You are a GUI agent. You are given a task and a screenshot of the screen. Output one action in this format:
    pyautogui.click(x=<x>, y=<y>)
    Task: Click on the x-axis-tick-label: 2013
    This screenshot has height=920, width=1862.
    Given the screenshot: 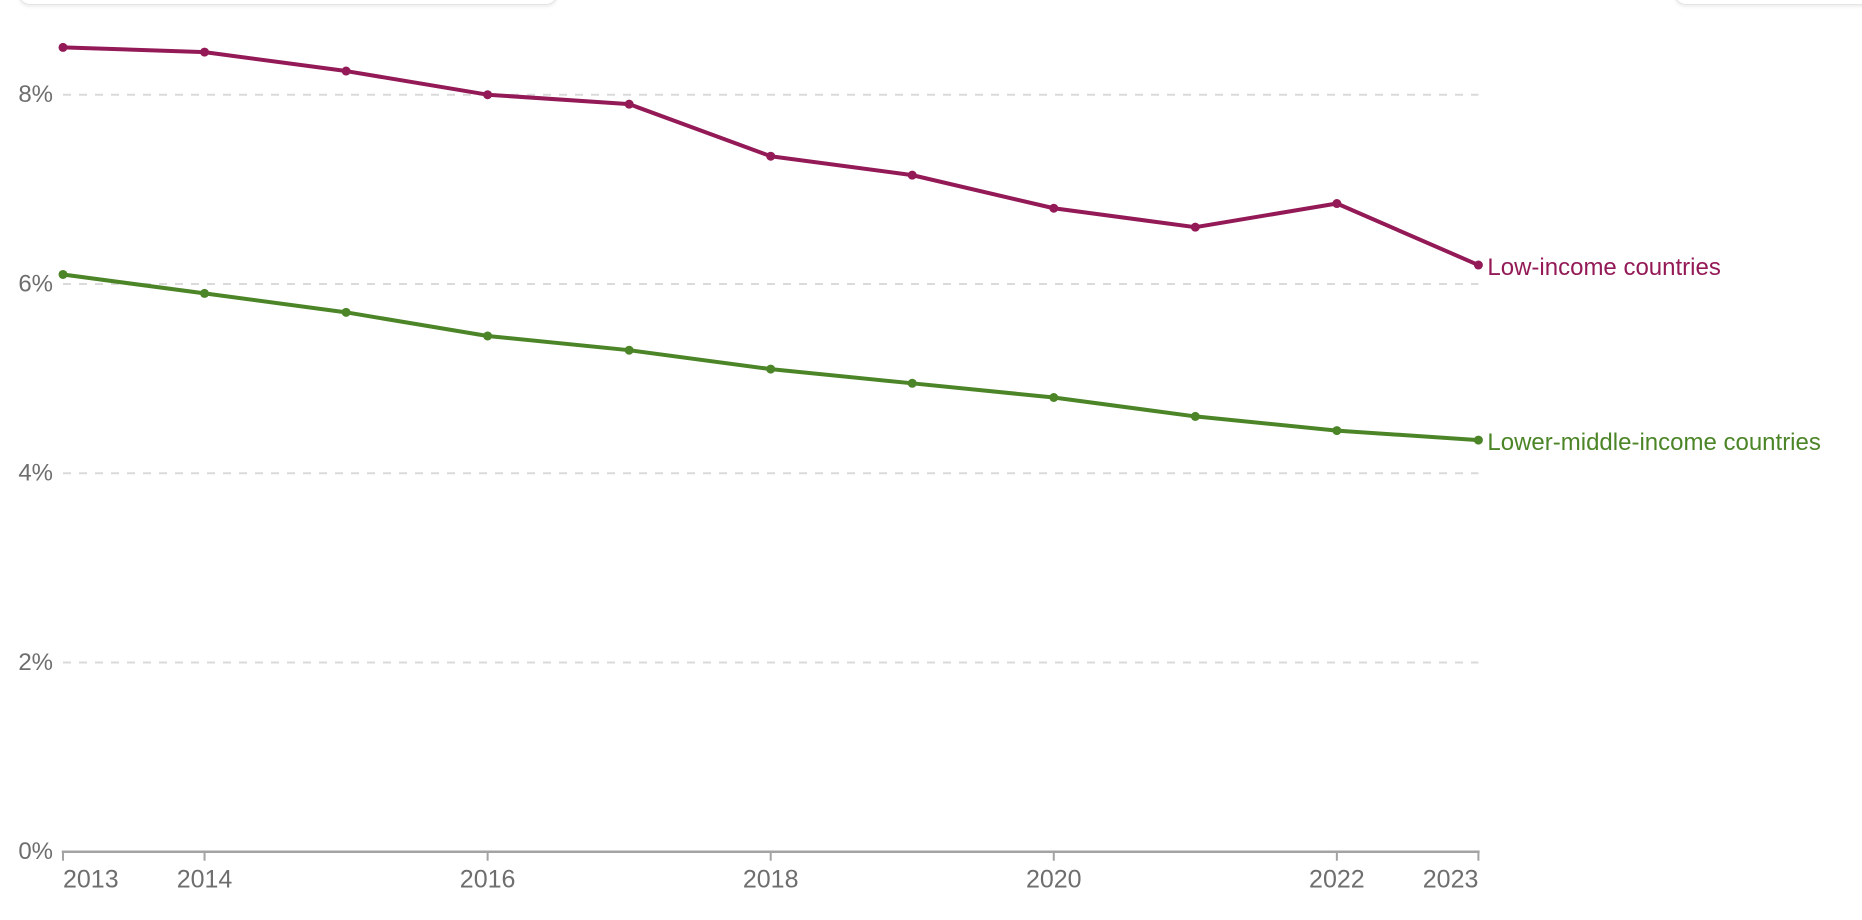 What is the action you would take?
    pyautogui.click(x=91, y=880)
    